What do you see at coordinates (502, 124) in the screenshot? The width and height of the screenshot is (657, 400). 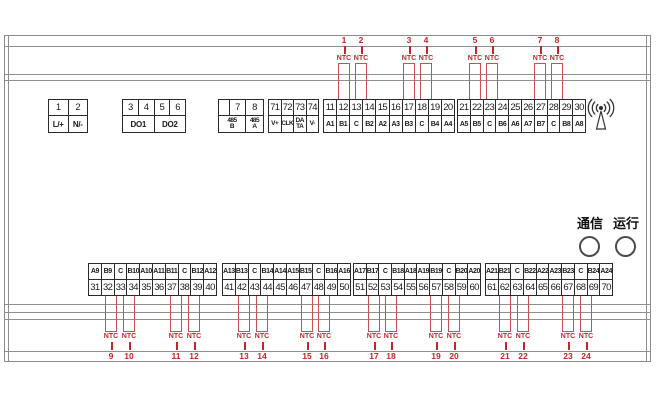 I see `terminal-cell: B6` at bounding box center [502, 124].